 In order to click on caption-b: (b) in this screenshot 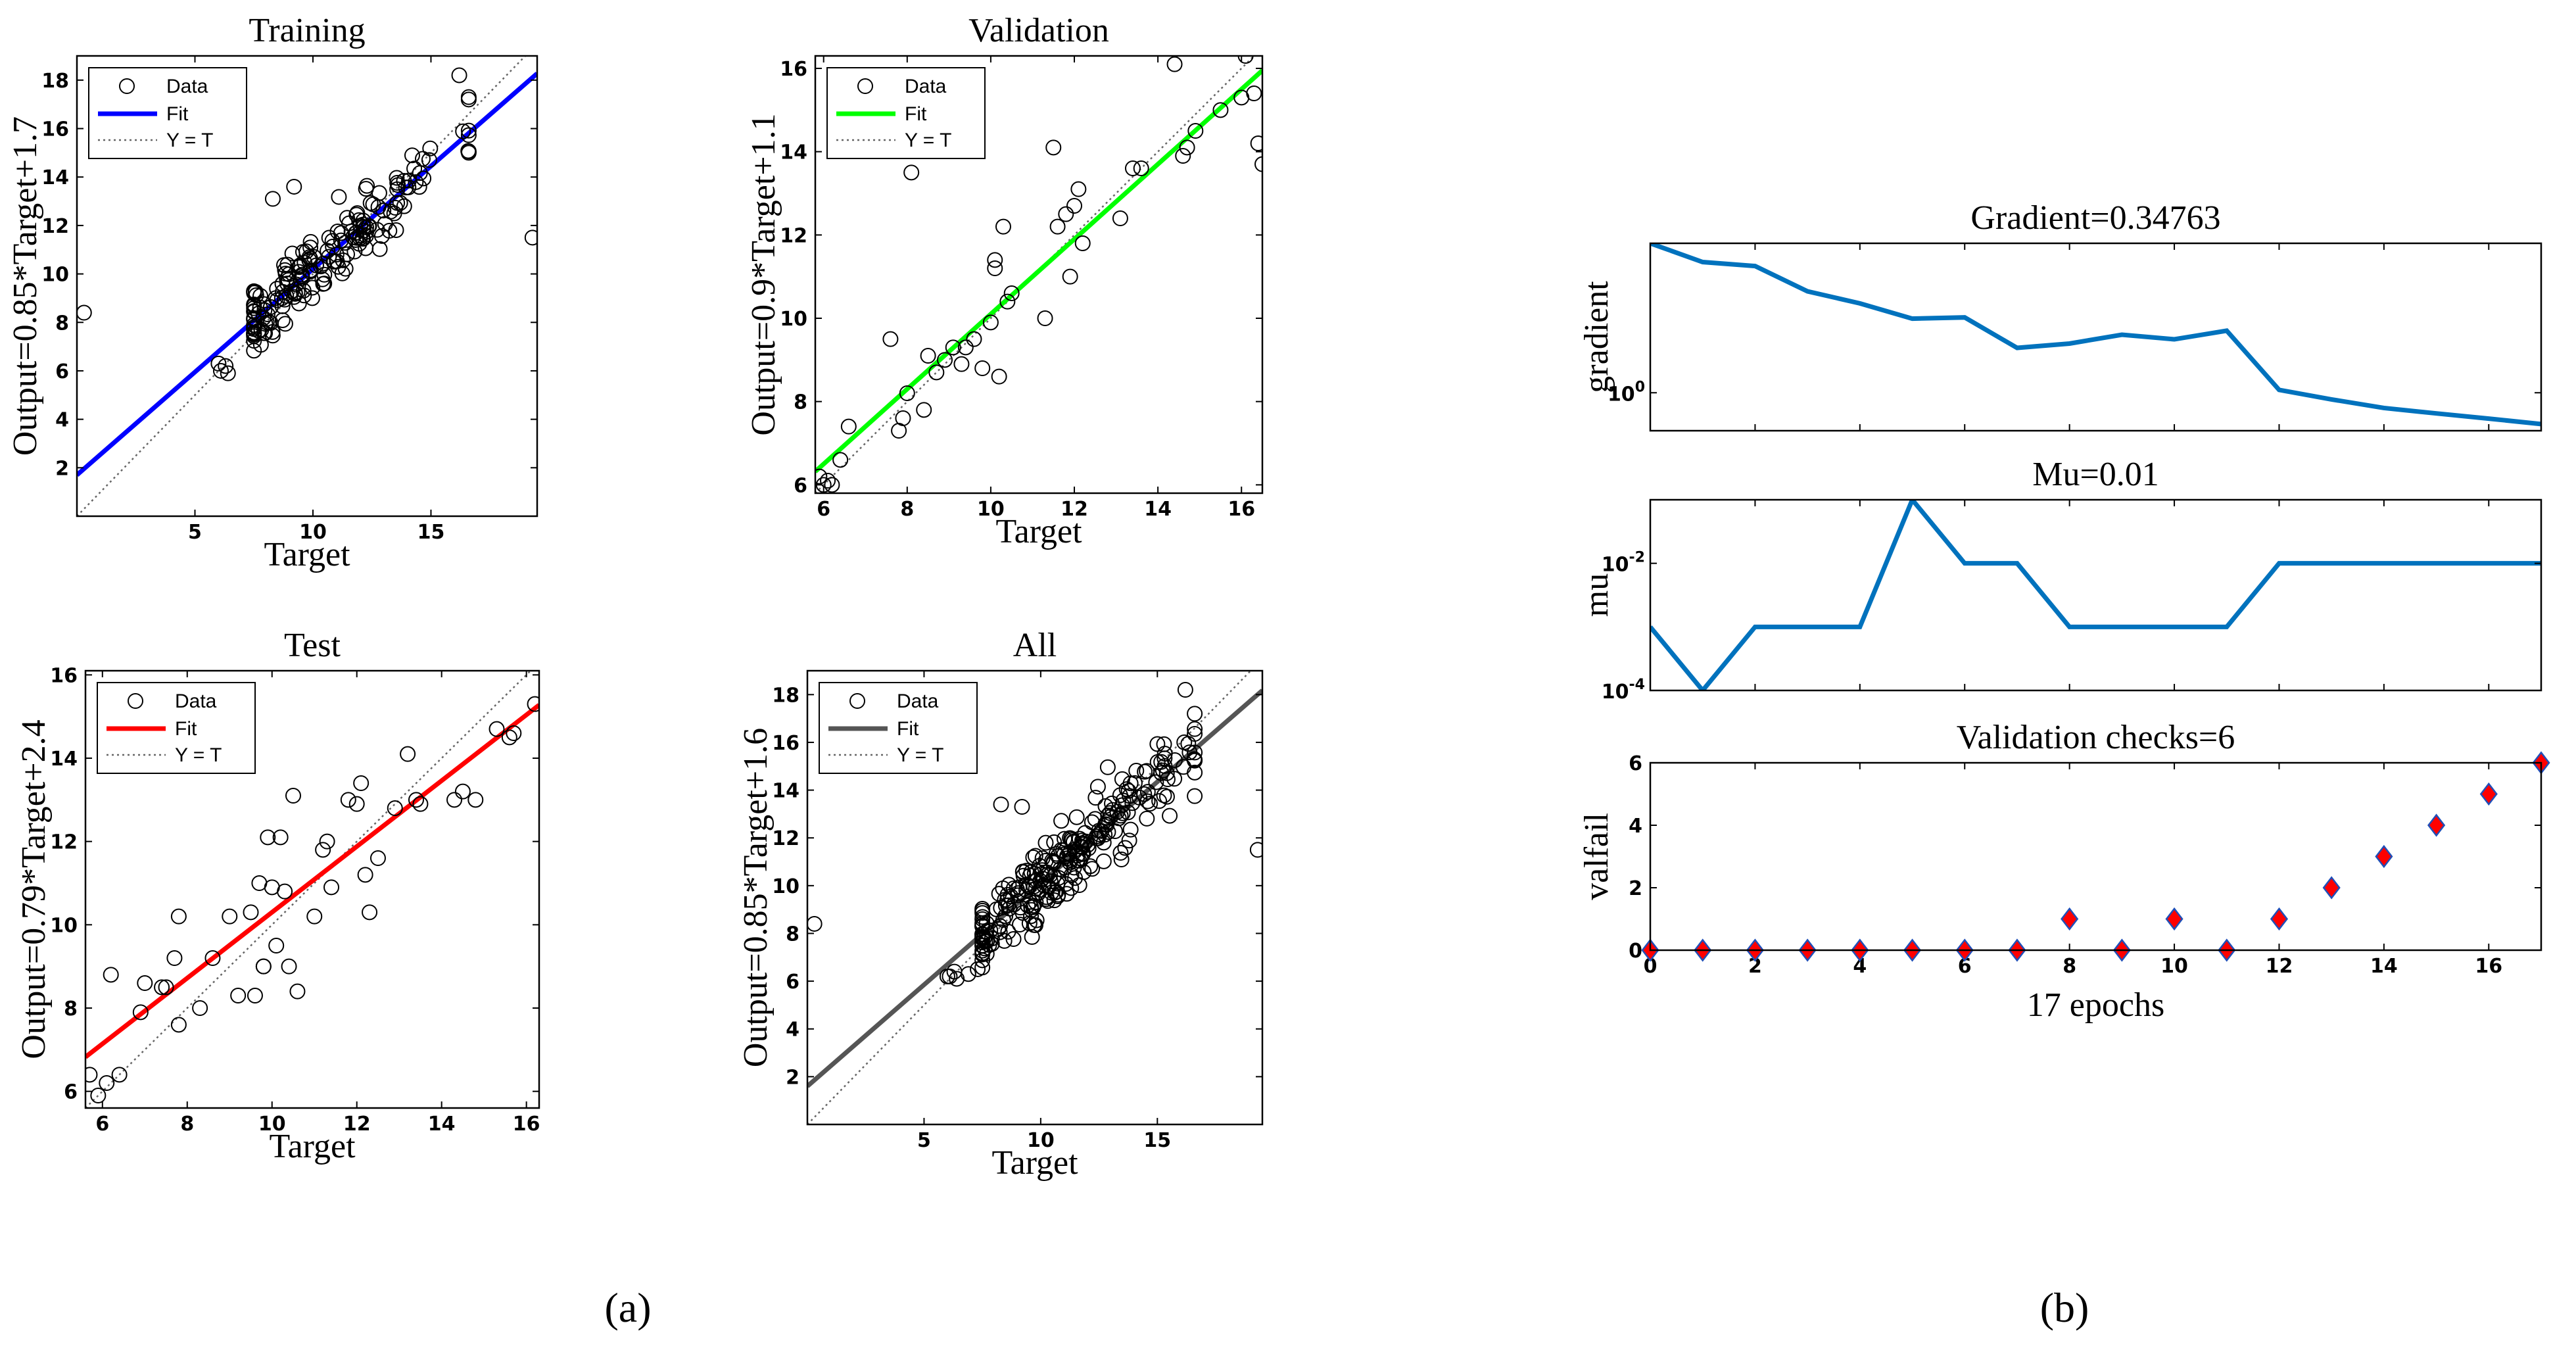, I will do `click(2065, 1307)`.